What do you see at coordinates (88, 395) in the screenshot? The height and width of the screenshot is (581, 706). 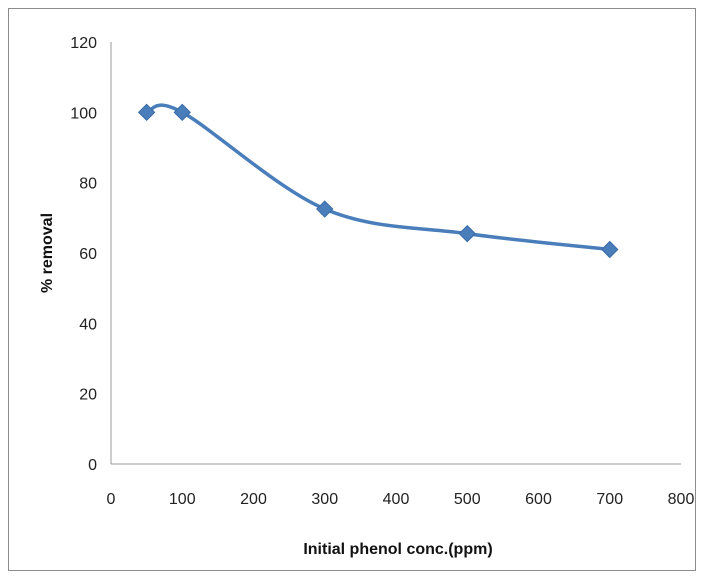 I see `y-tick-label: 20` at bounding box center [88, 395].